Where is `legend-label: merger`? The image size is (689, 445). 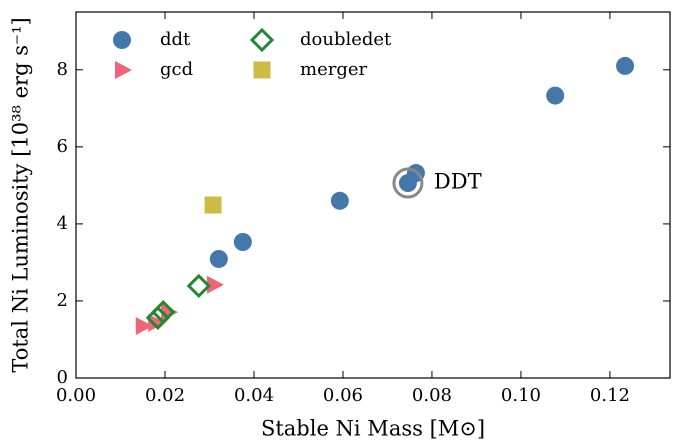
legend-label: merger is located at coordinates (334, 69).